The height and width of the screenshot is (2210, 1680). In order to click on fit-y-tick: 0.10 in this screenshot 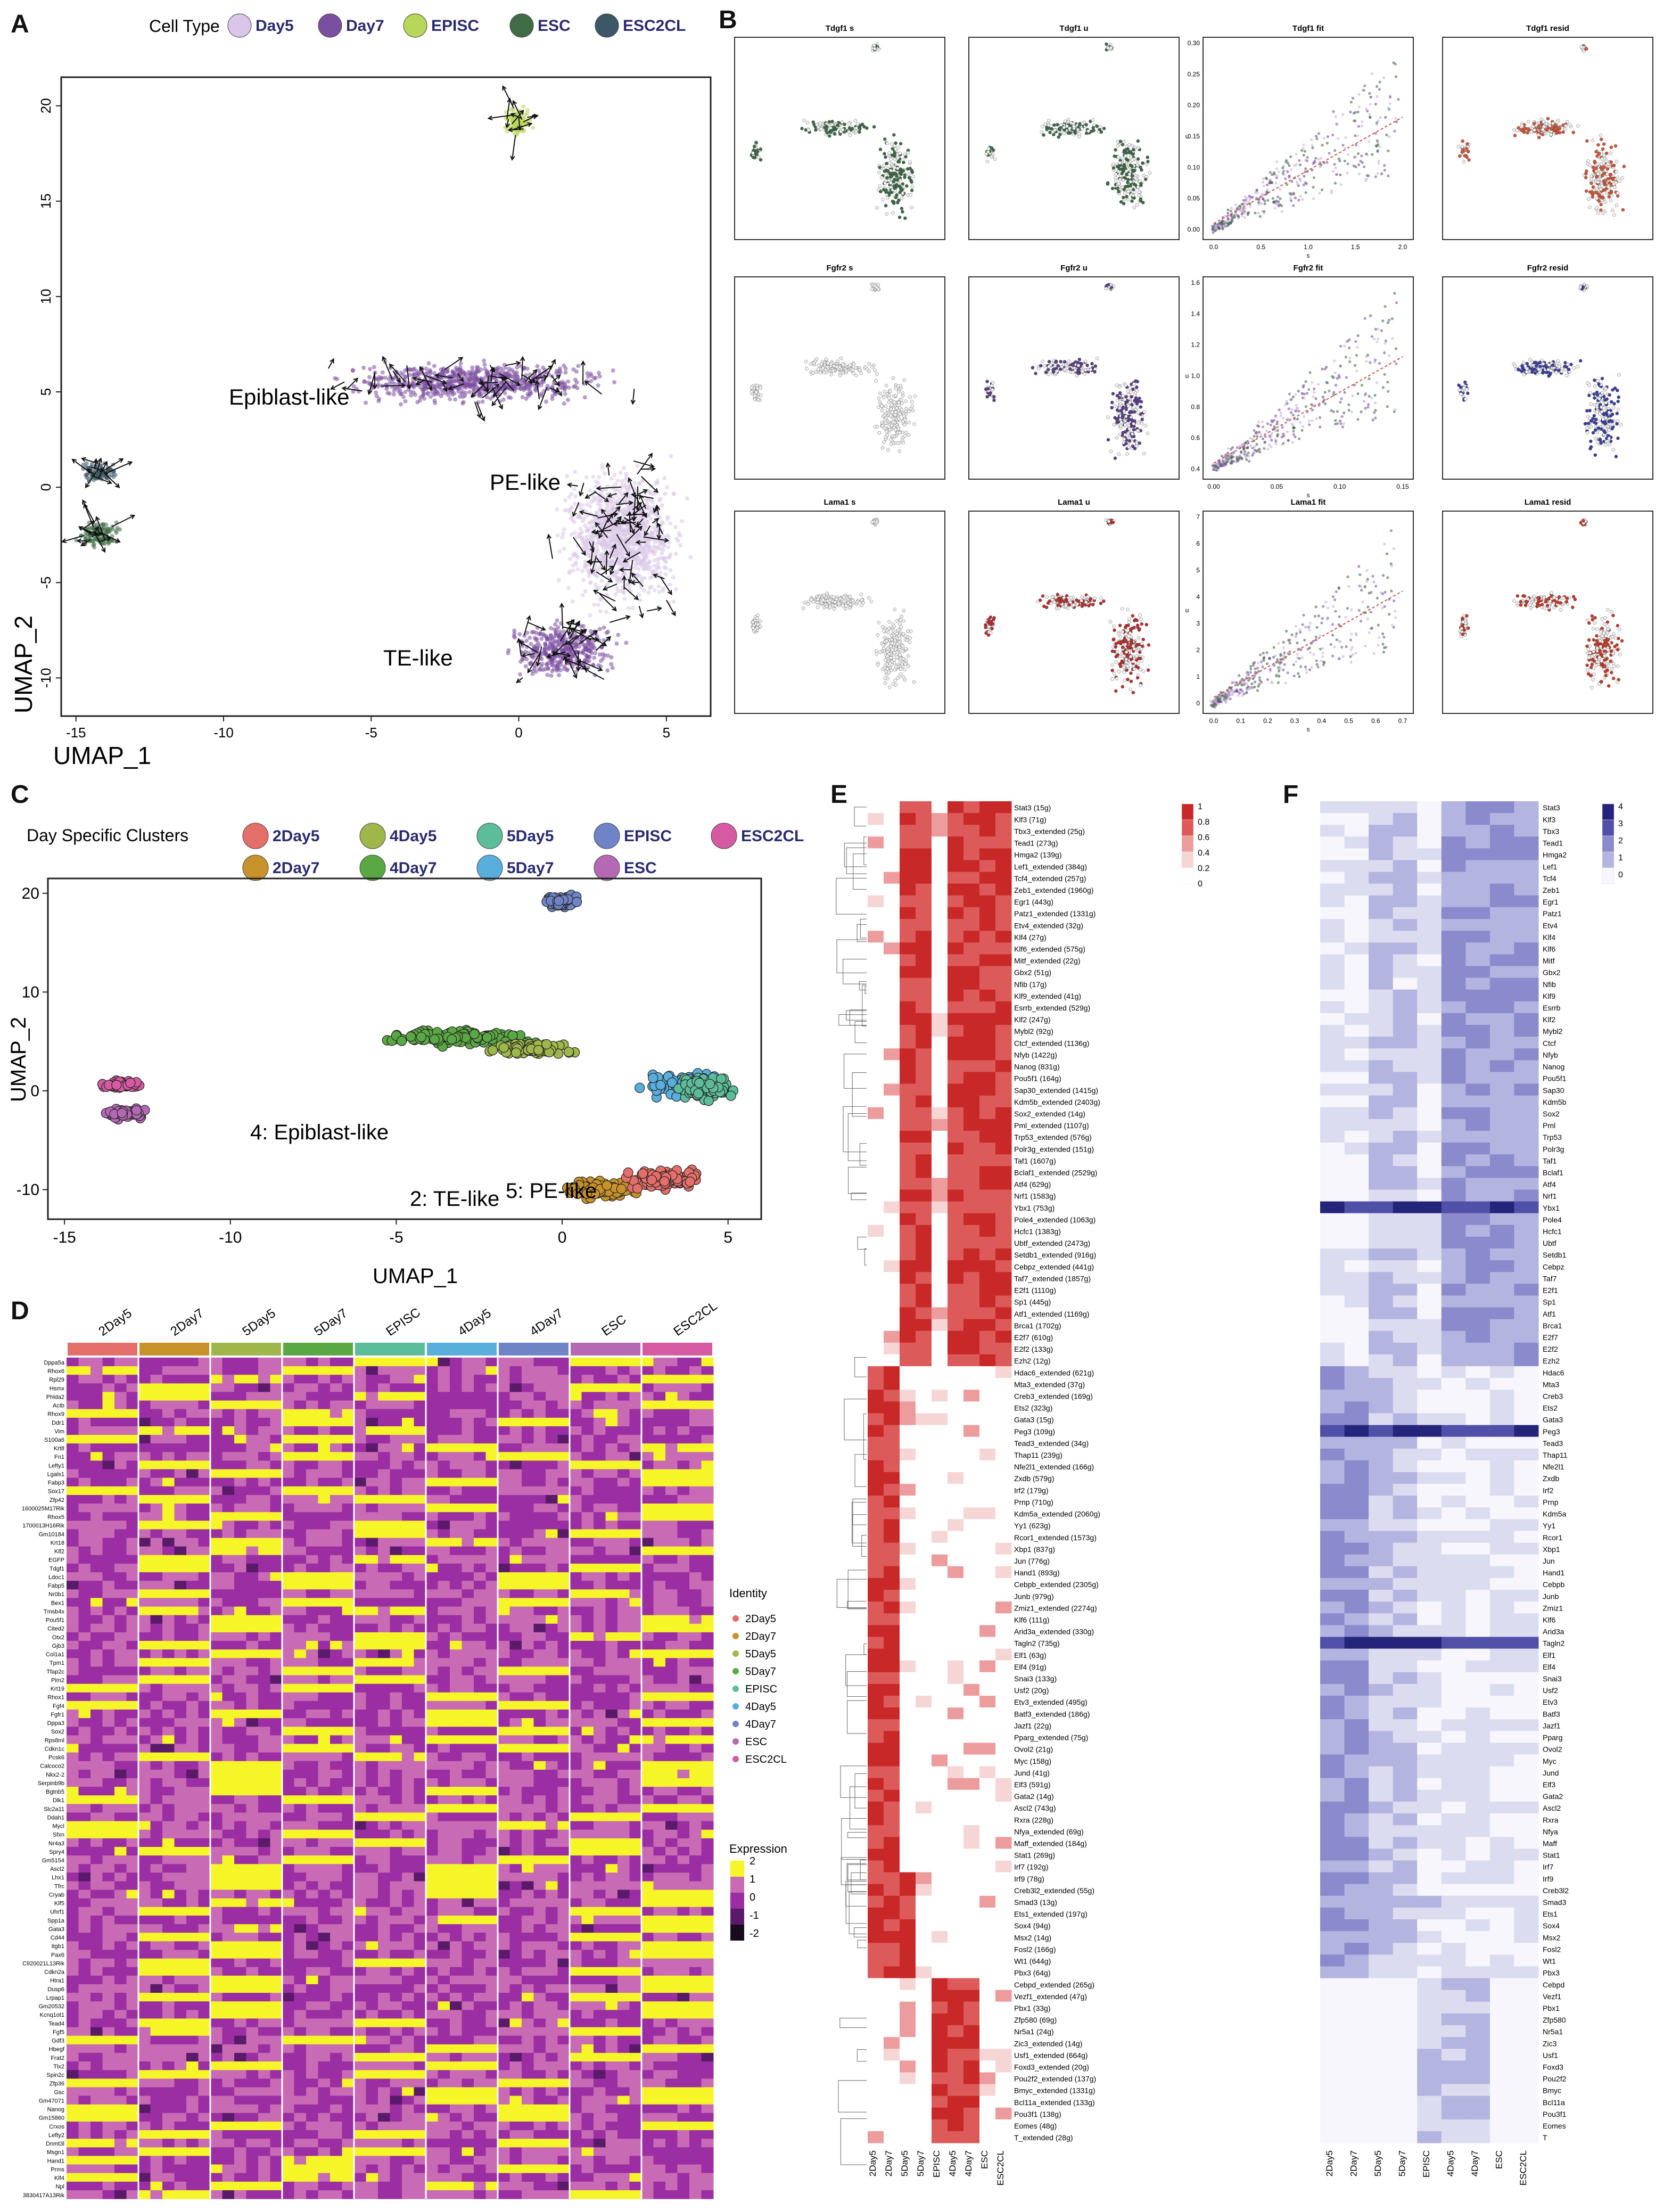, I will do `click(1194, 167)`.